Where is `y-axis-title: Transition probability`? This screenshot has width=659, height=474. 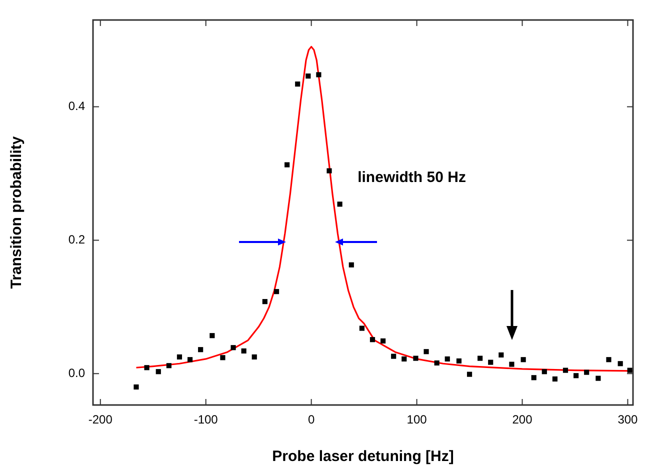
y-axis-title: Transition probability is located at coordinates (17, 212).